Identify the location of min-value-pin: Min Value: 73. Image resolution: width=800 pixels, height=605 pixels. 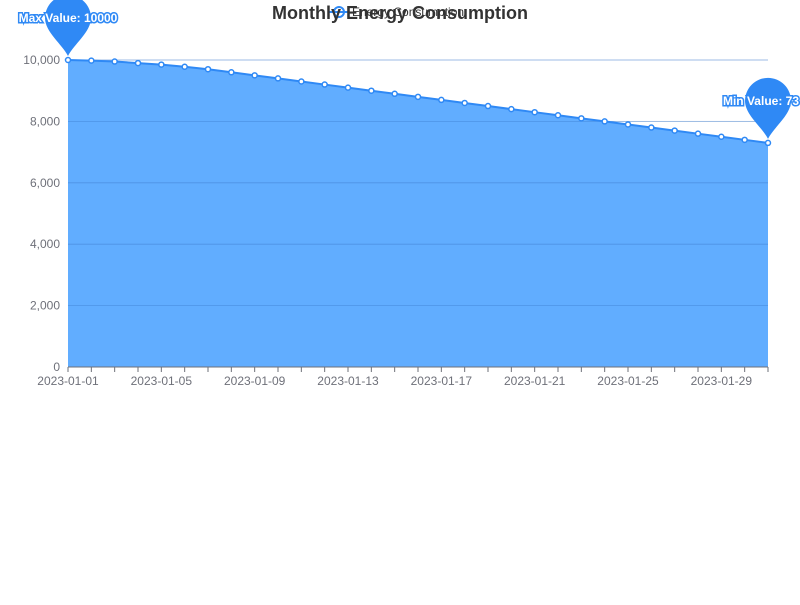
(760, 108).